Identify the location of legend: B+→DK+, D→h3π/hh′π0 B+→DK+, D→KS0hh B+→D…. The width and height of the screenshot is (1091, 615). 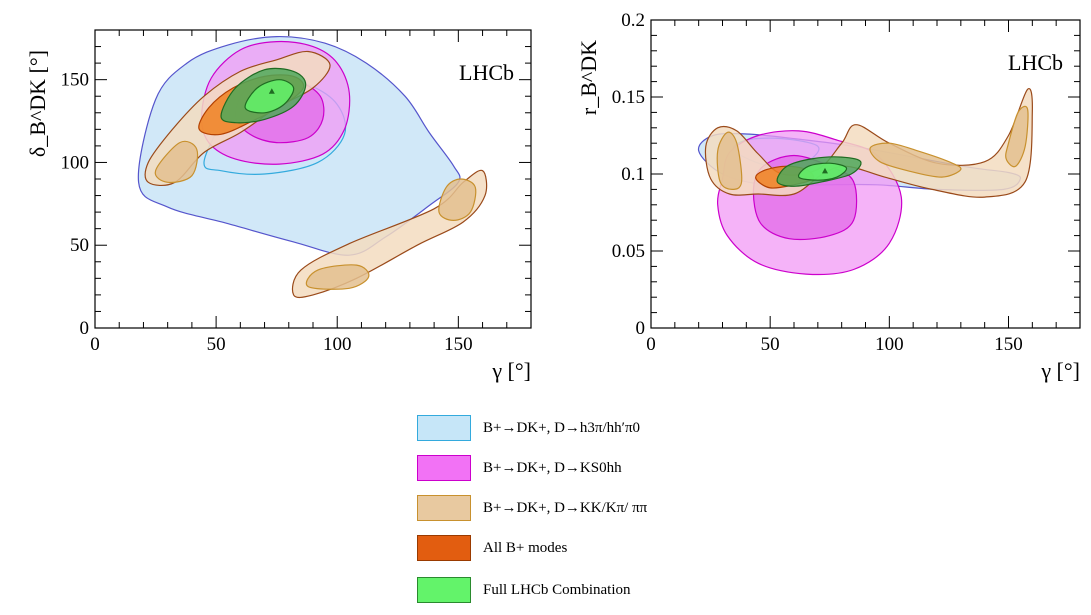
(627, 512).